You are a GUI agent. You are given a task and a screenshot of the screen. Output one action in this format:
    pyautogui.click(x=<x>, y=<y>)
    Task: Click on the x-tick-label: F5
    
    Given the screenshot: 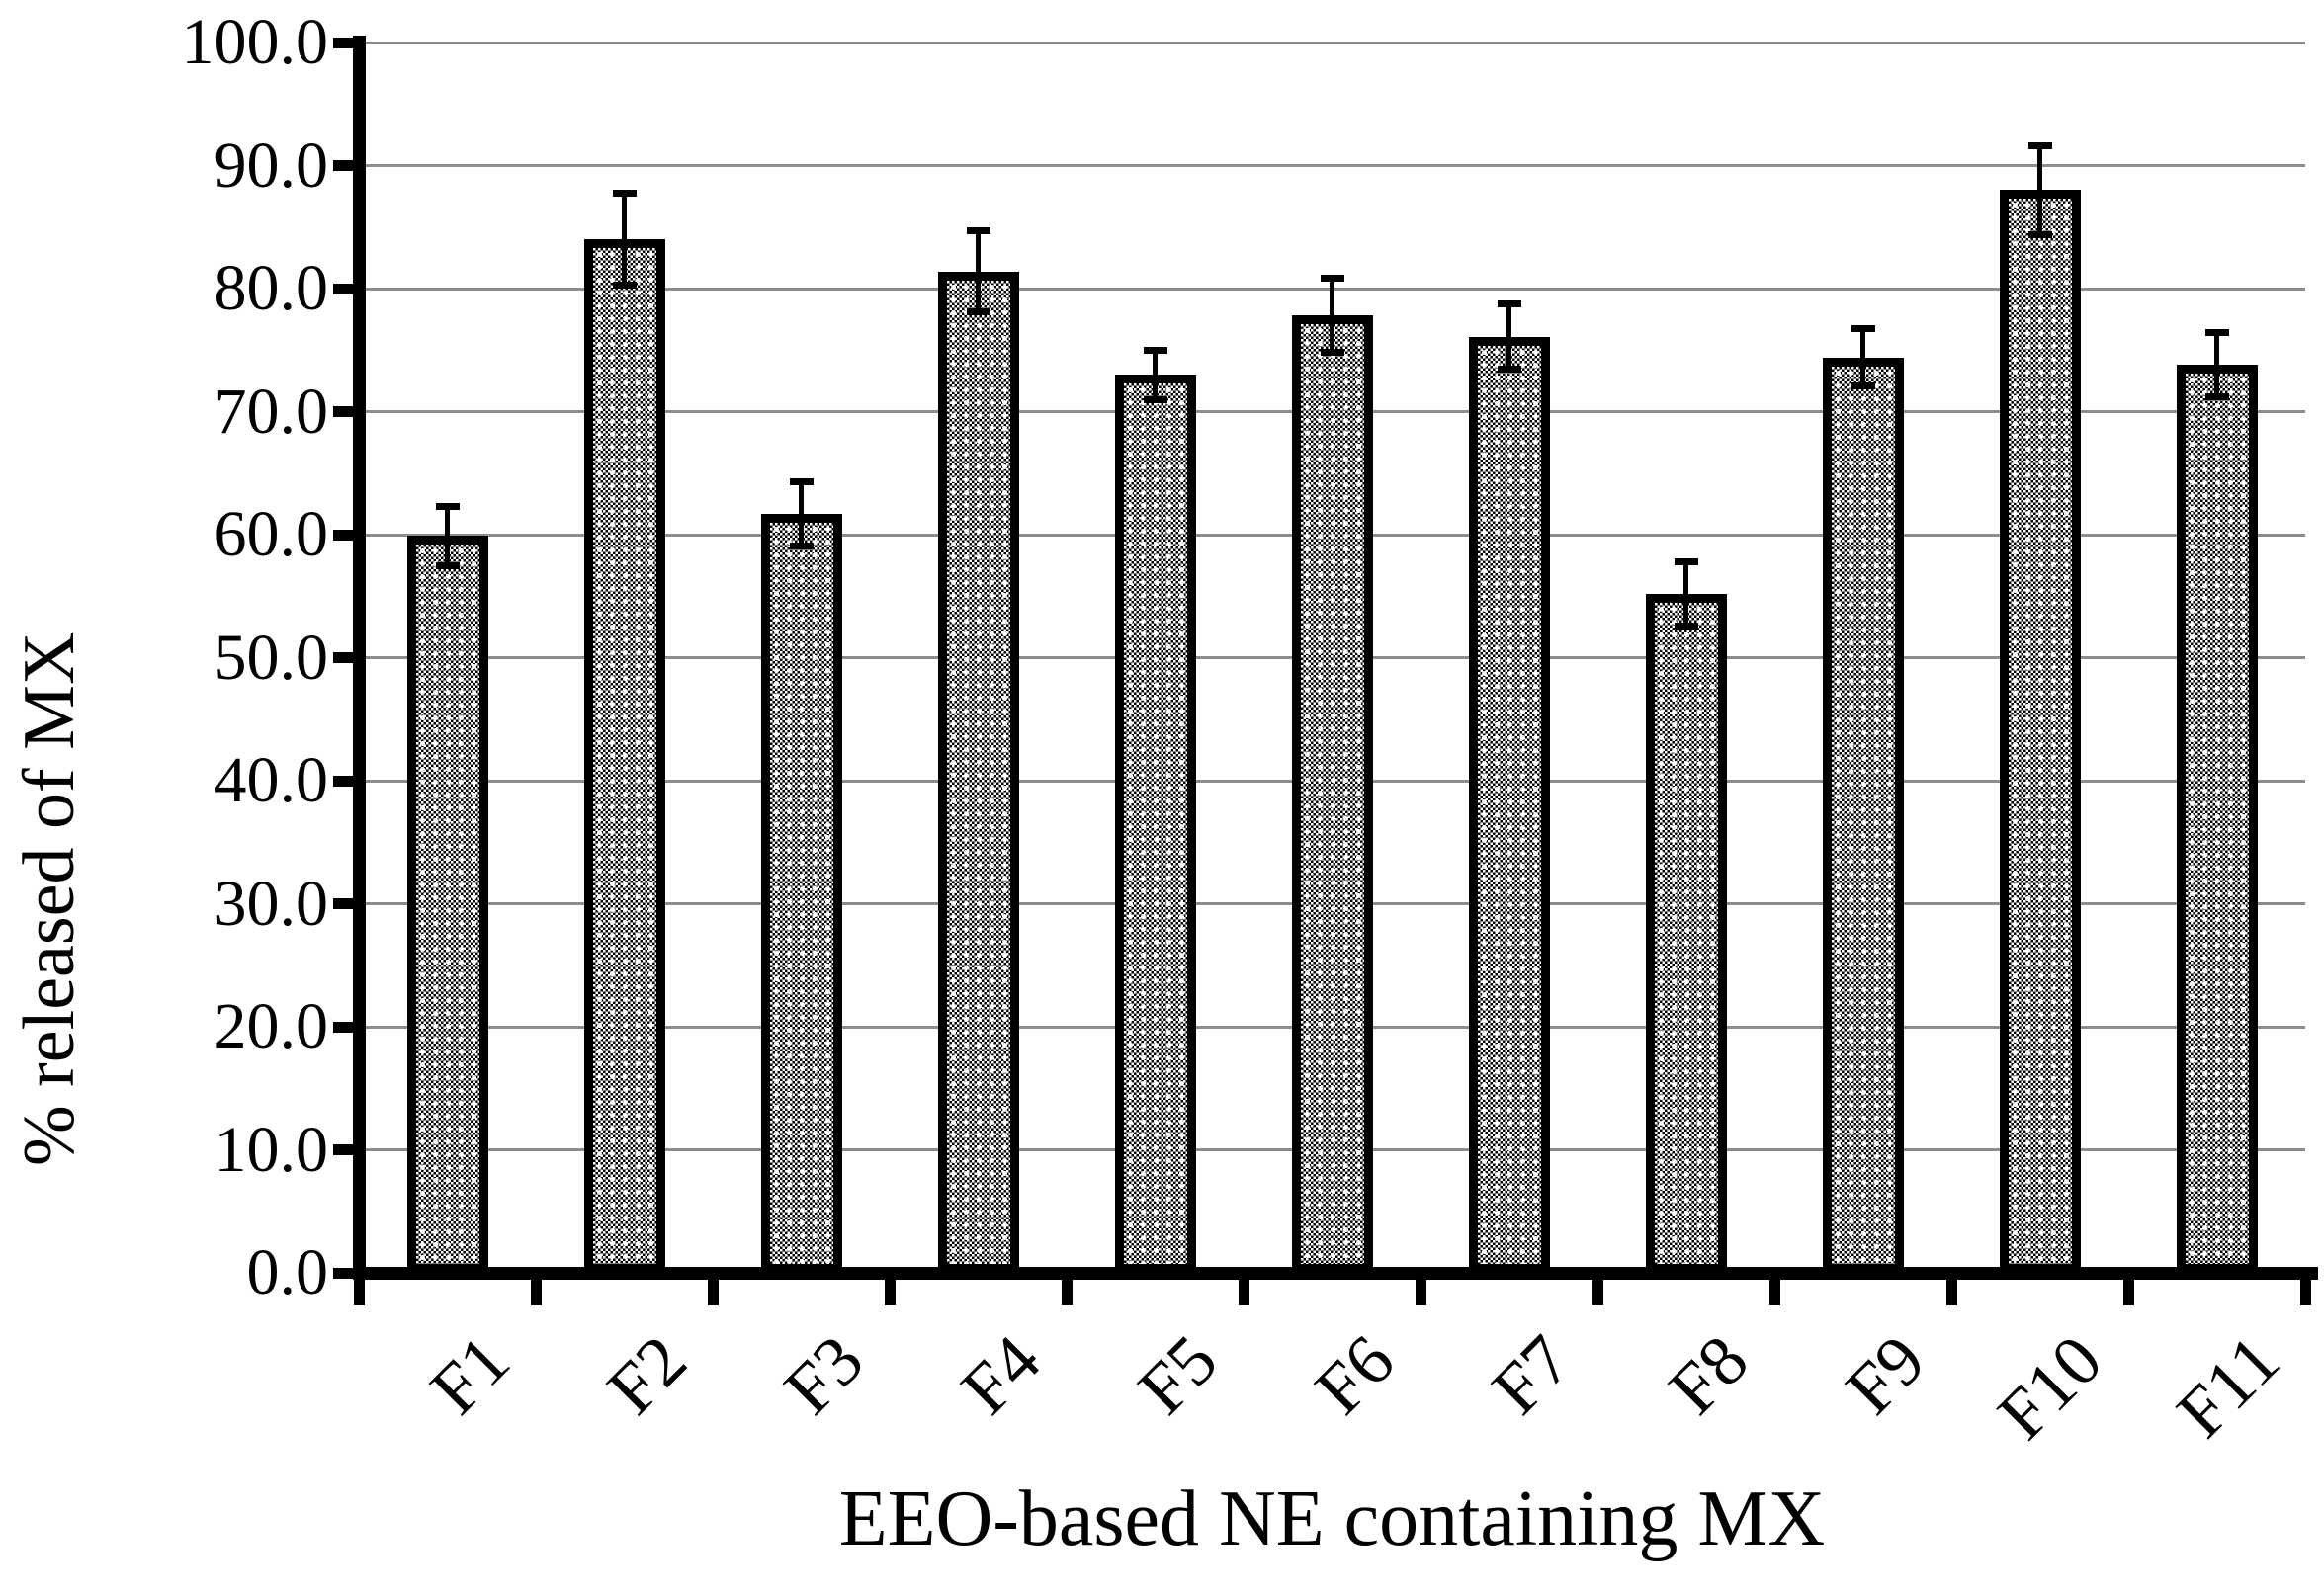 What is the action you would take?
    pyautogui.click(x=1178, y=1374)
    